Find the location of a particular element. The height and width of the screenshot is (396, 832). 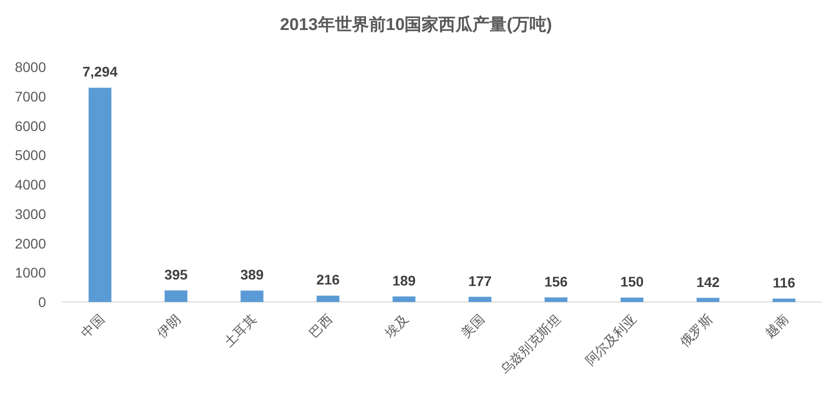

y-tick-label: 3000 is located at coordinates (30, 214).